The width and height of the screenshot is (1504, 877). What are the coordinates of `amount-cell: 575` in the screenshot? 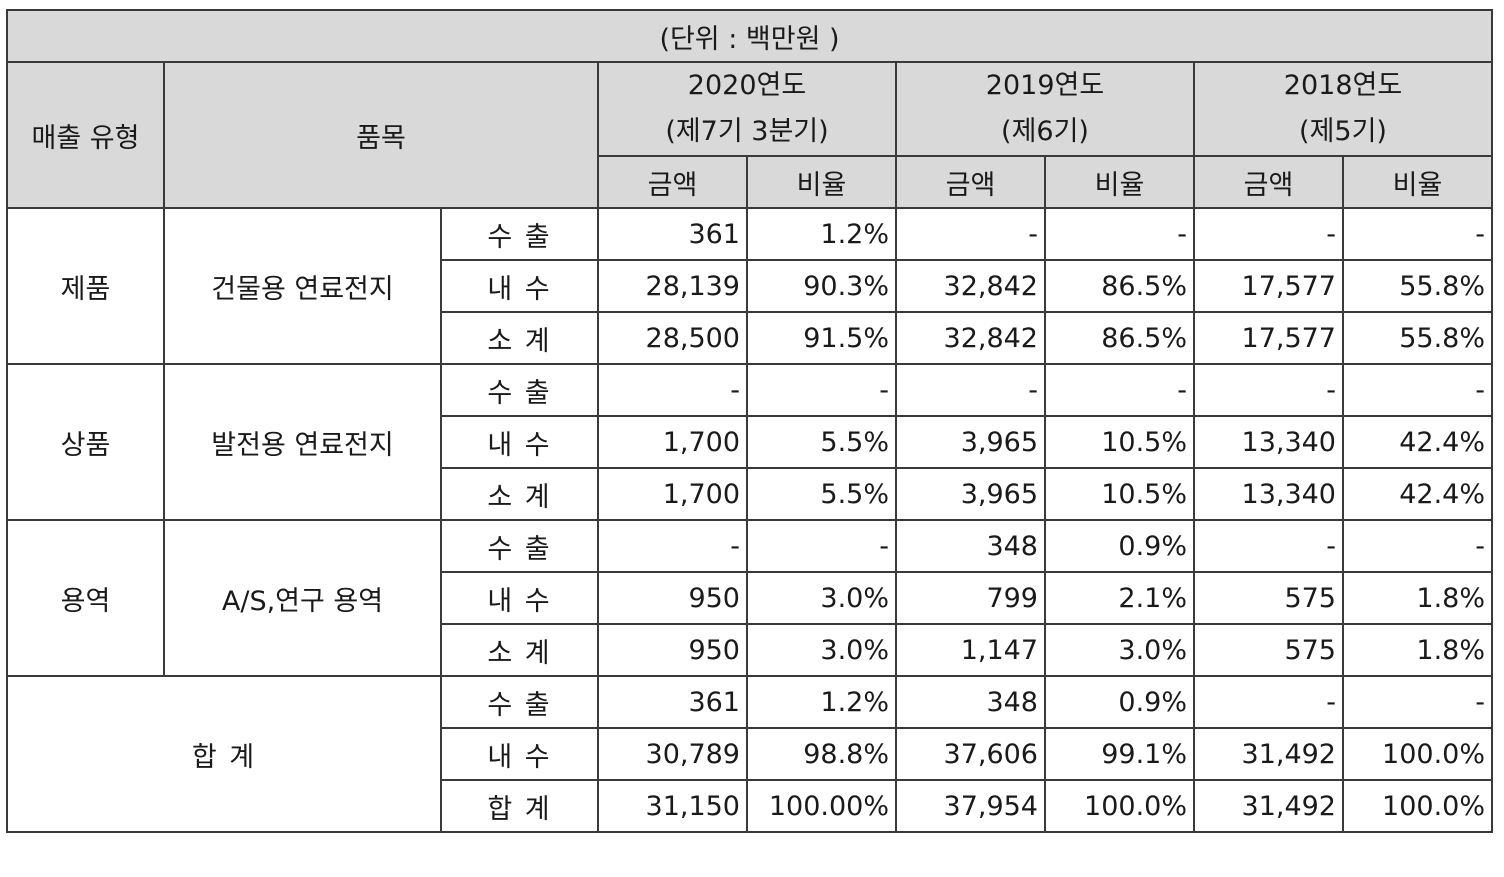 It's located at (1268, 650).